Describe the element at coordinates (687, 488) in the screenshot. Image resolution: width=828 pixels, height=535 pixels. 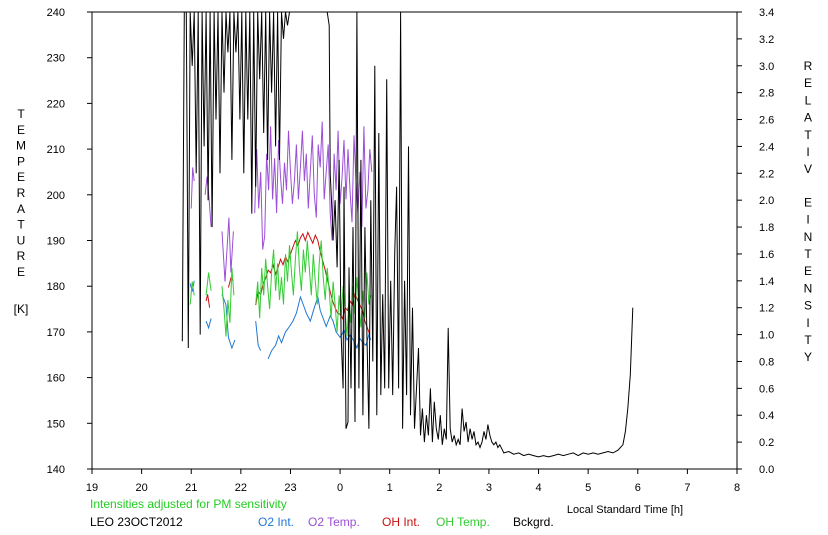
I see `x-tick-label: 7` at that location.